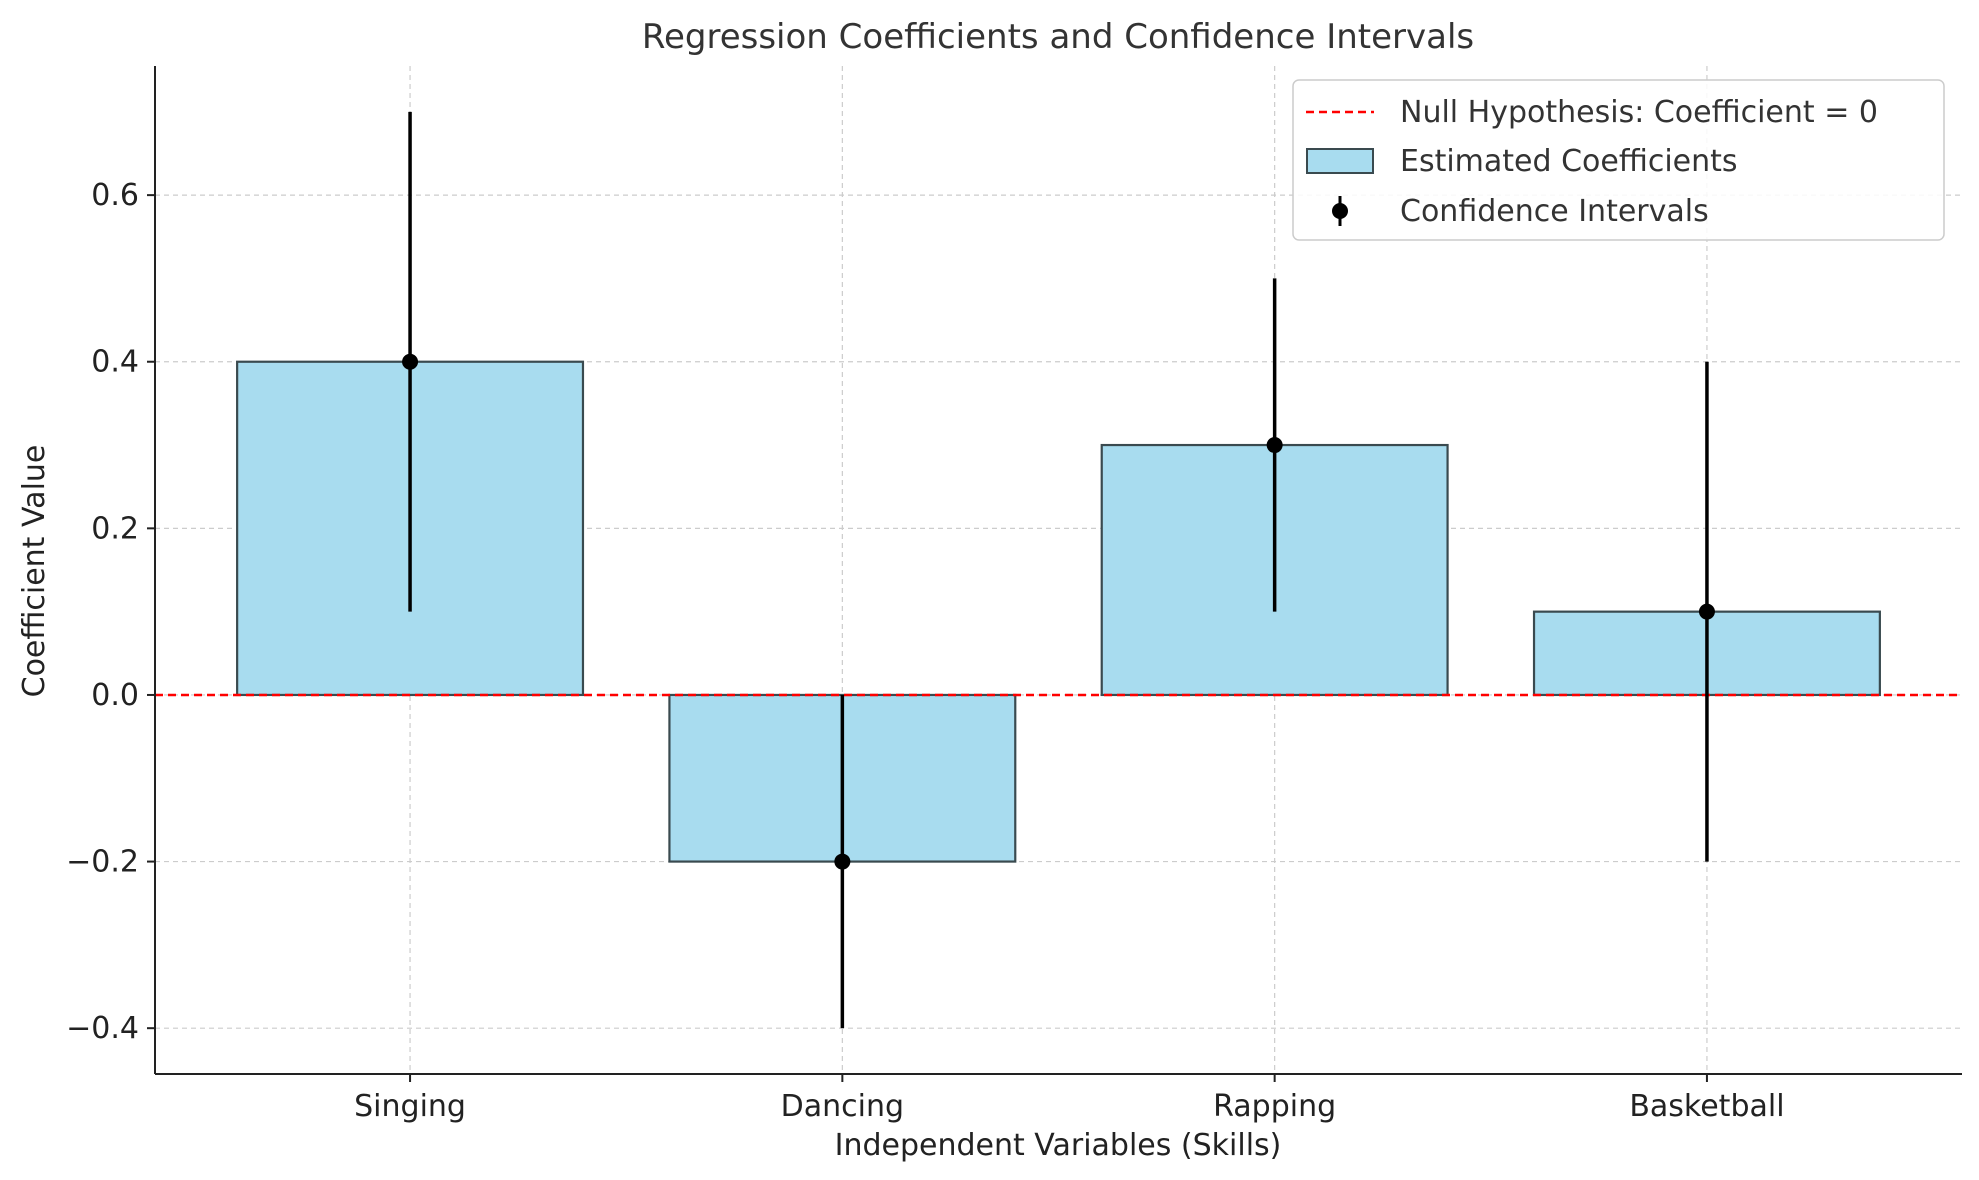  Describe the element at coordinates (110, 612) in the screenshot. I see `y-ticks: −0.4 −0.2 0.0 0.2 0.4 0.6` at that location.